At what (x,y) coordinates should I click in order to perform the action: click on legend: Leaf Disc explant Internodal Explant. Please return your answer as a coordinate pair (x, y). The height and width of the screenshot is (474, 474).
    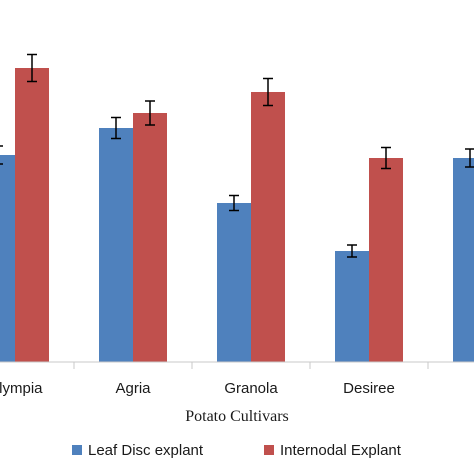
    Looking at the image, I should click on (237, 450).